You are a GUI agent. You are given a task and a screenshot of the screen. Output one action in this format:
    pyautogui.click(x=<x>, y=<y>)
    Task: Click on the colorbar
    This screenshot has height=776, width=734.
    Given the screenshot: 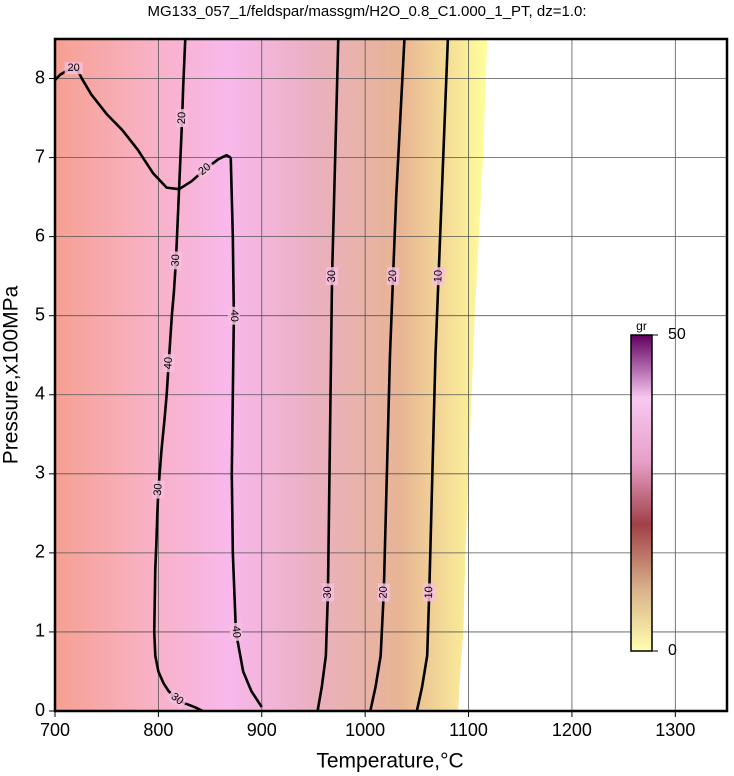 What is the action you would take?
    pyautogui.click(x=641, y=493)
    